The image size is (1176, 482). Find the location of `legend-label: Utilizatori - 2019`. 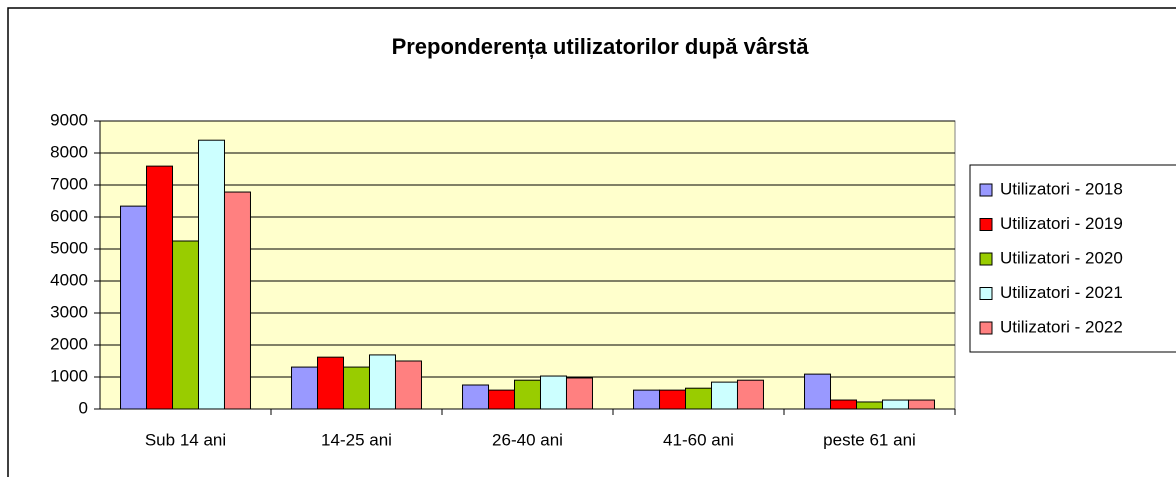

legend-label: Utilizatori - 2019 is located at coordinates (1061, 223).